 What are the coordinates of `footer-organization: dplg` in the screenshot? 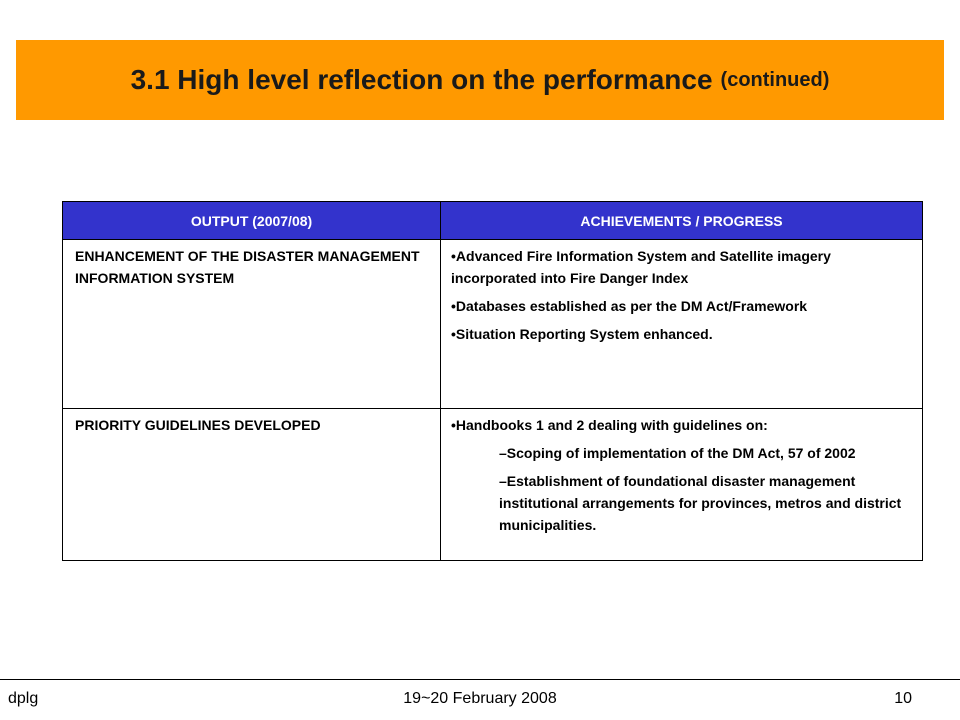 It's located at (23, 698).